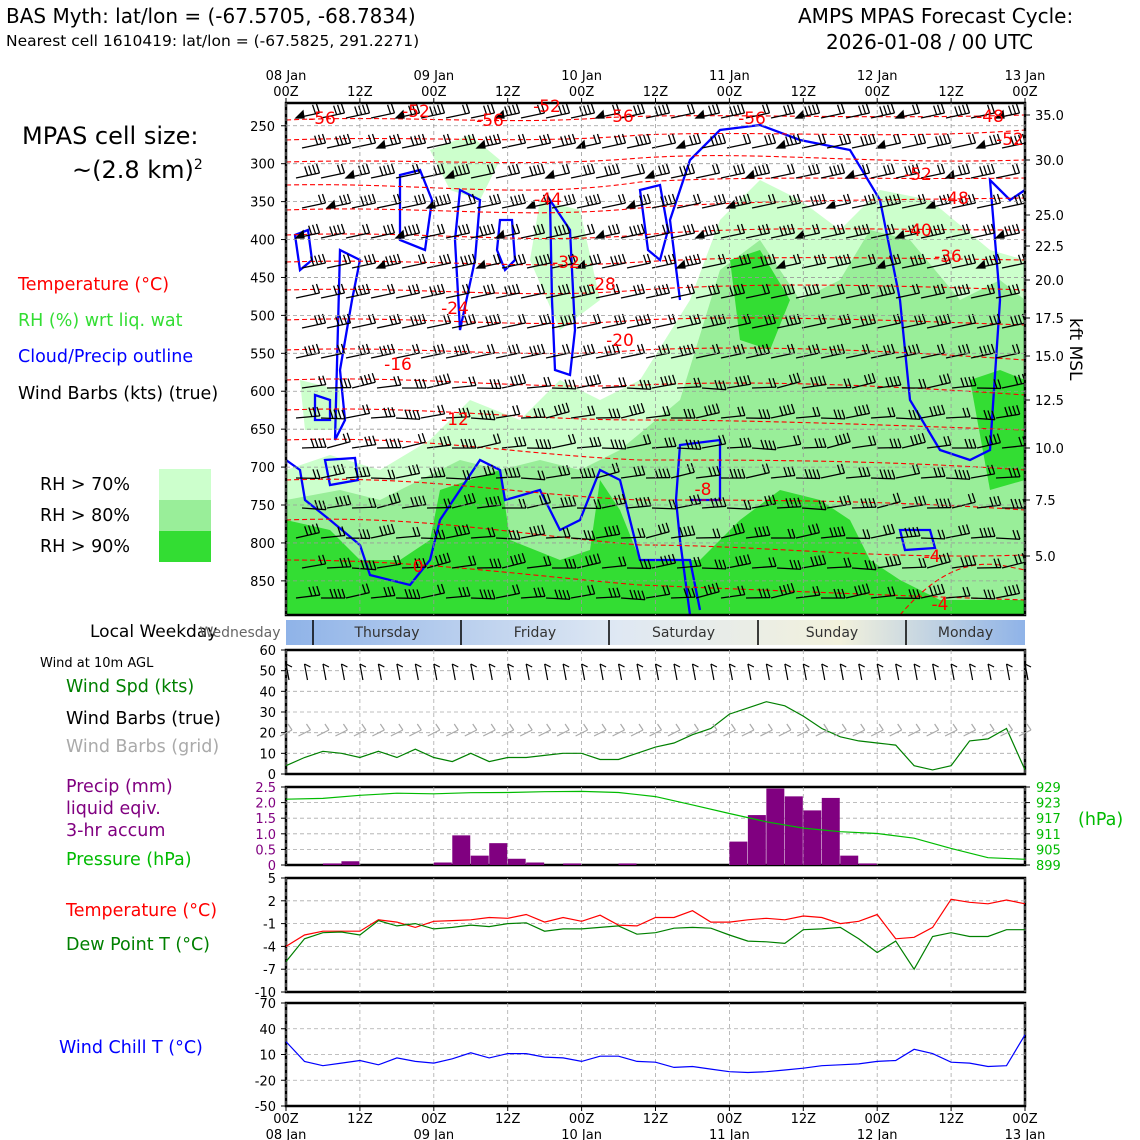  I want to click on hpa-label: (hPa), so click(1101, 820).